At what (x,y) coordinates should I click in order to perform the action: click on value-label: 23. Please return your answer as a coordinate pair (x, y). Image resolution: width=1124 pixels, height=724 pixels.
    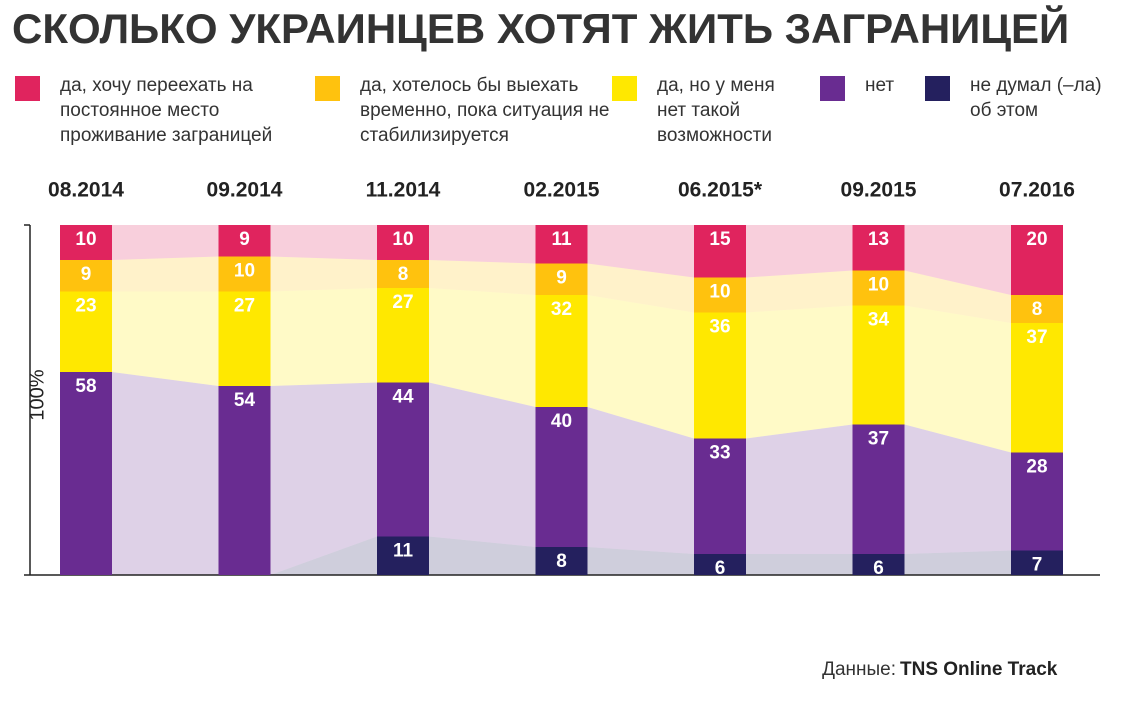
    Looking at the image, I should click on (85, 306).